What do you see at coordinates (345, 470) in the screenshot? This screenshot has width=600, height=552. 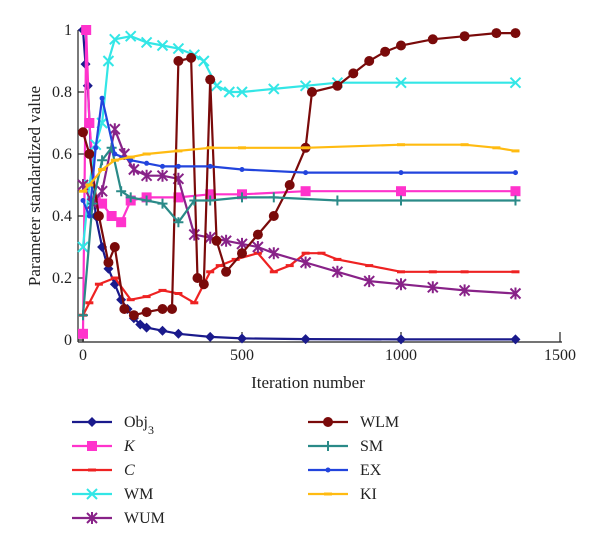 I see `legend-item-ex: EX` at bounding box center [345, 470].